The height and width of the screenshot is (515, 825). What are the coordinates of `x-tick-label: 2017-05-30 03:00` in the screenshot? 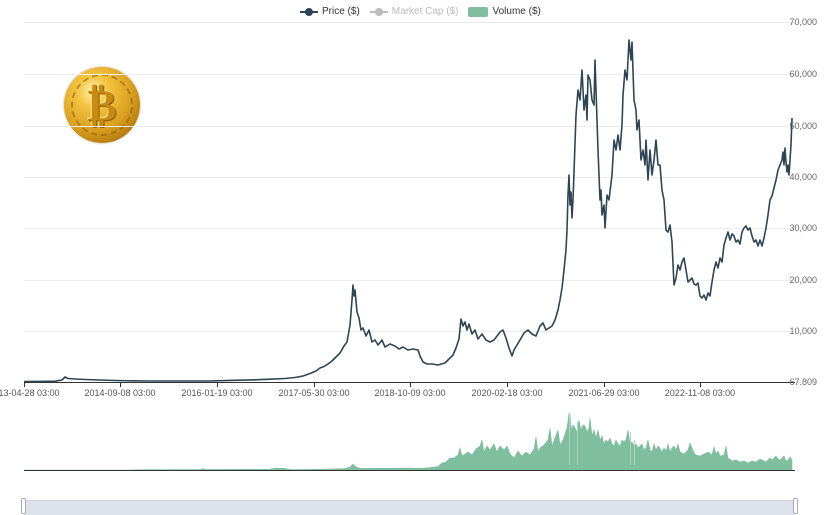 It's located at (314, 393).